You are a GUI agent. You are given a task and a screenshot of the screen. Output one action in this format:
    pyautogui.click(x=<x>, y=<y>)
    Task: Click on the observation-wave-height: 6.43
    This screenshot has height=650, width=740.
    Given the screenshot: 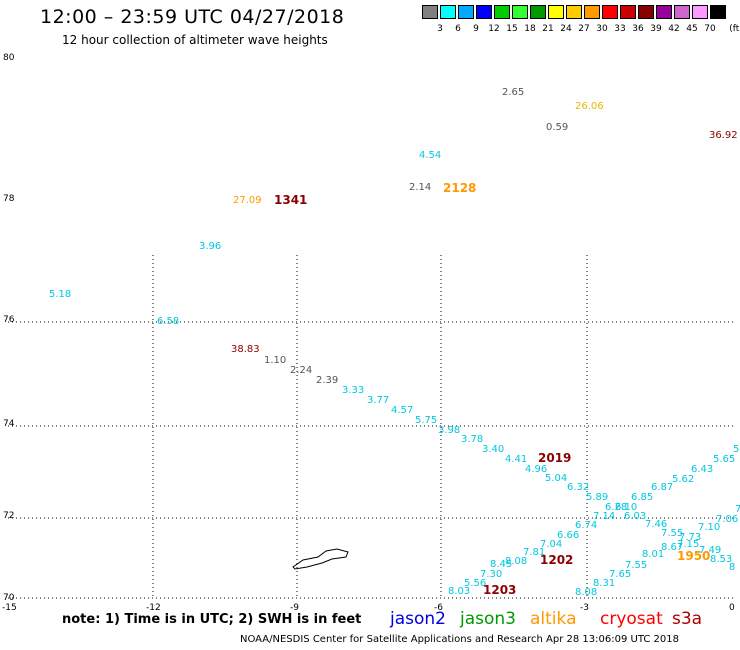 What is the action you would take?
    pyautogui.click(x=702, y=469)
    